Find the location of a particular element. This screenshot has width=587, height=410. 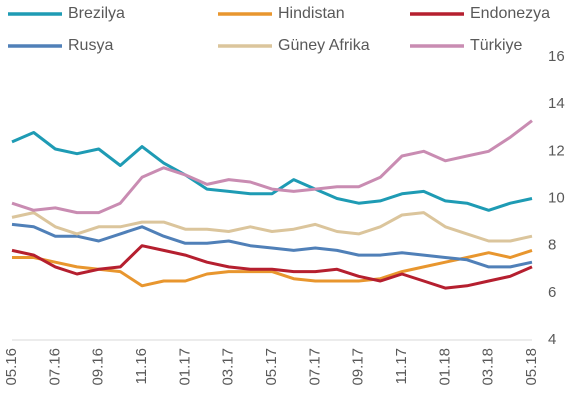

y-tick-label: 12 is located at coordinates (556, 150).